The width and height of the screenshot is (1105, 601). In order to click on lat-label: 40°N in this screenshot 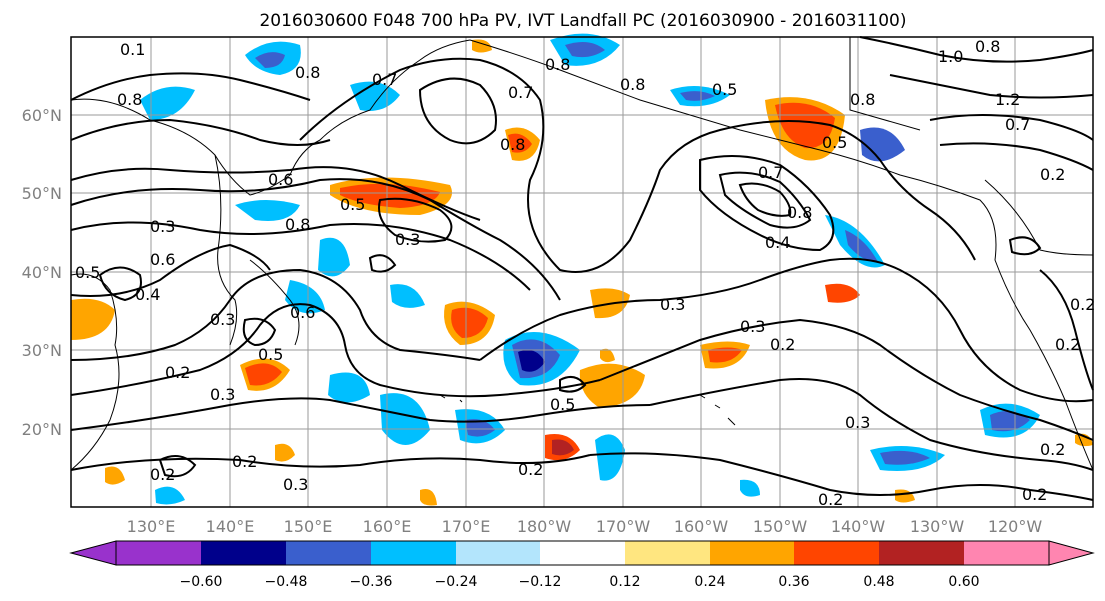, I will do `click(42, 272)`.